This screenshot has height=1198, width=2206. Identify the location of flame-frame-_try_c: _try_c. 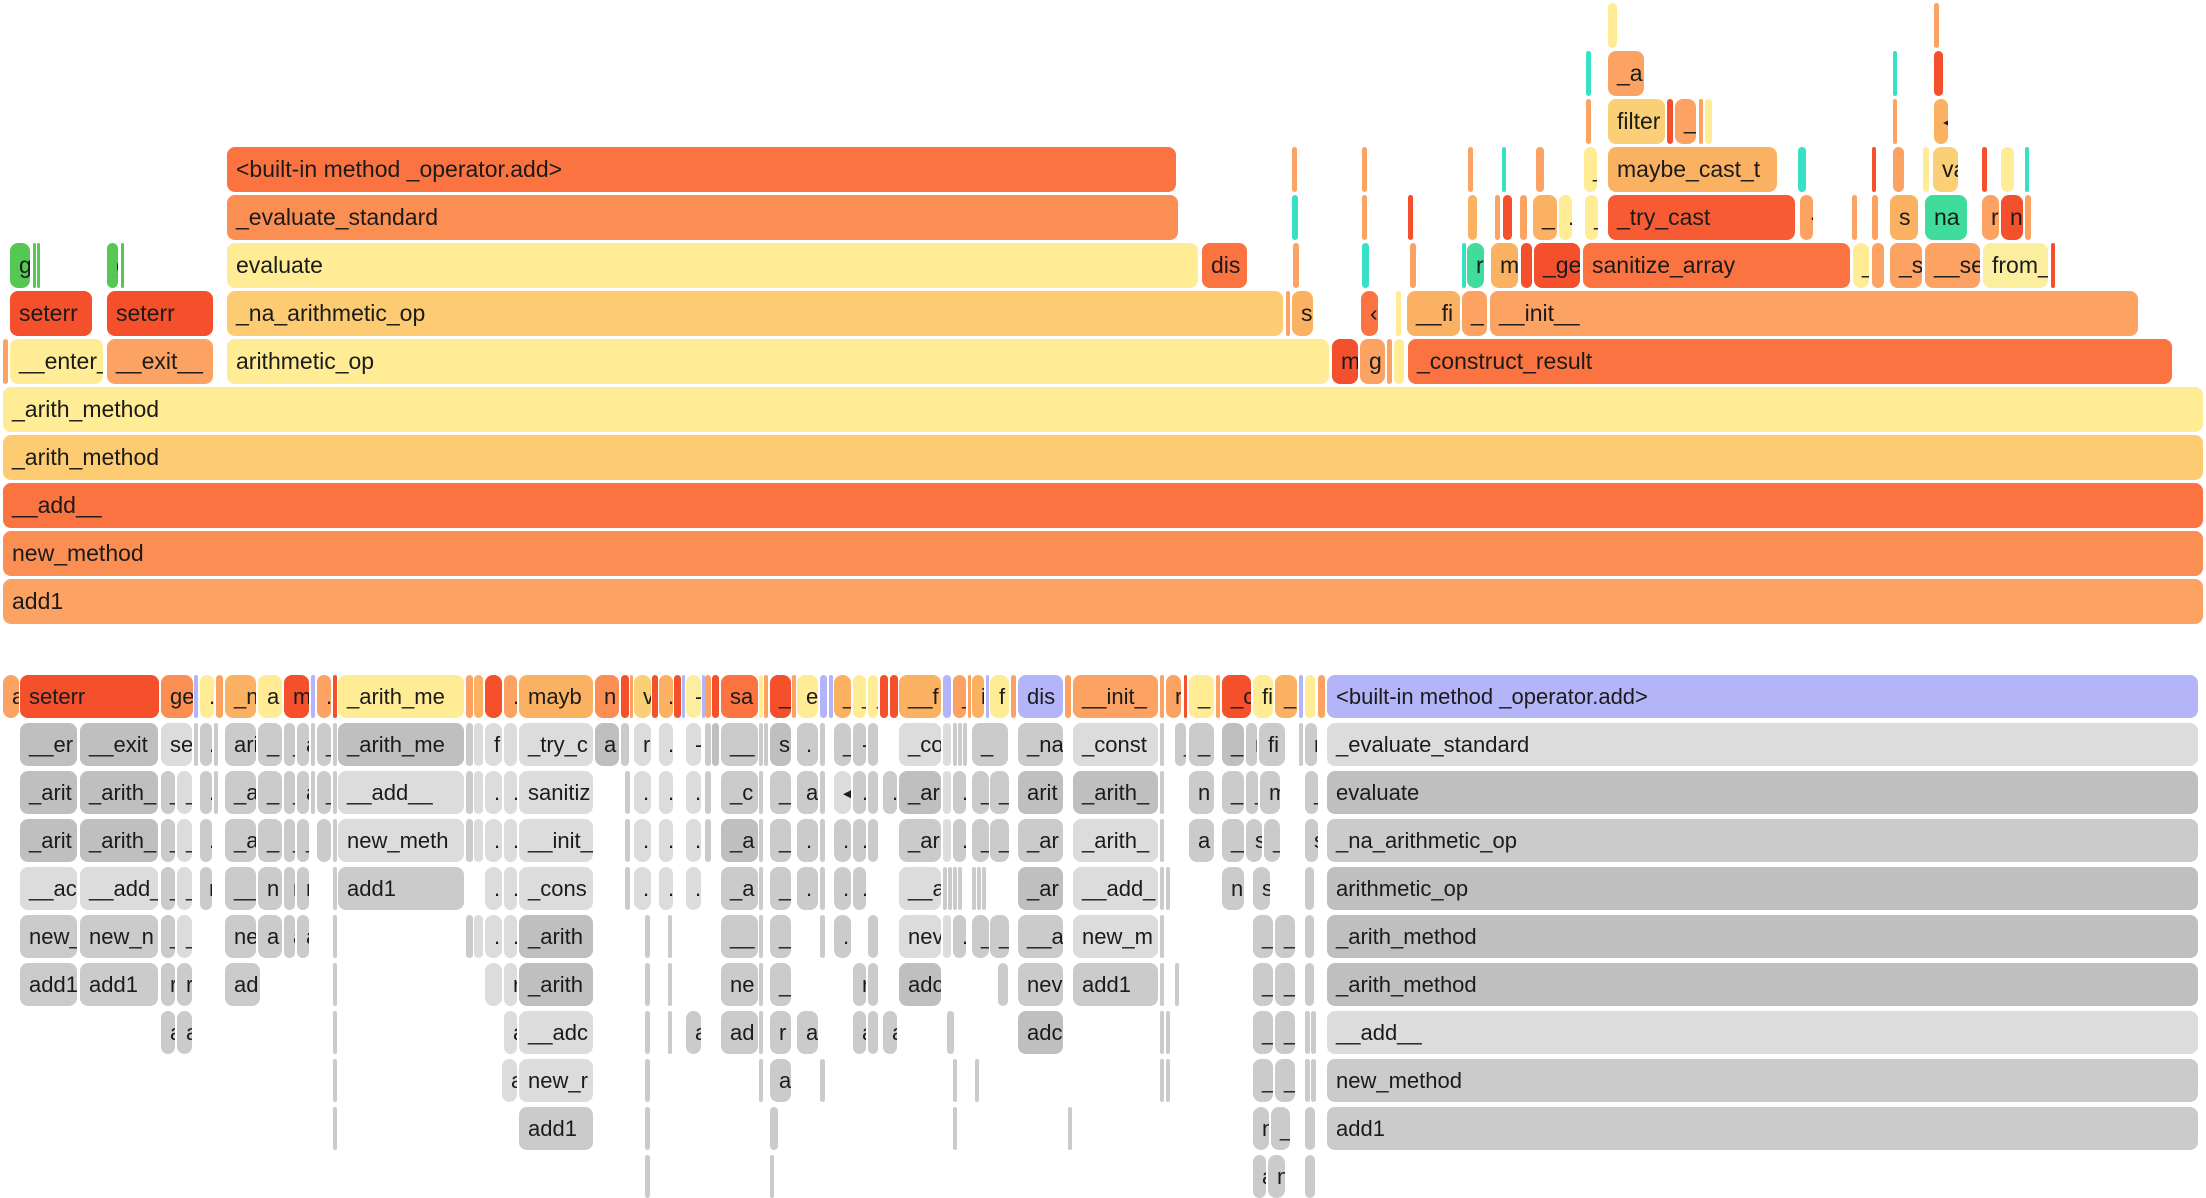
(556, 744).